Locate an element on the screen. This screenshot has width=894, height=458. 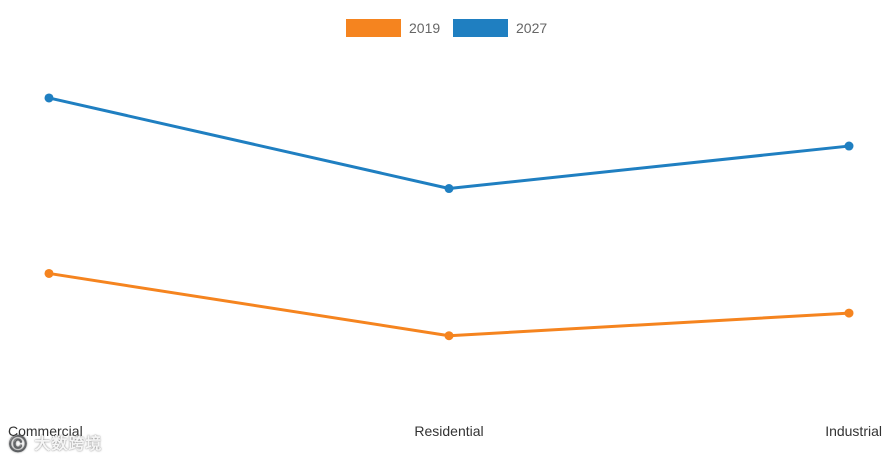
x-tick-label-residential: Residential is located at coordinates (448, 431).